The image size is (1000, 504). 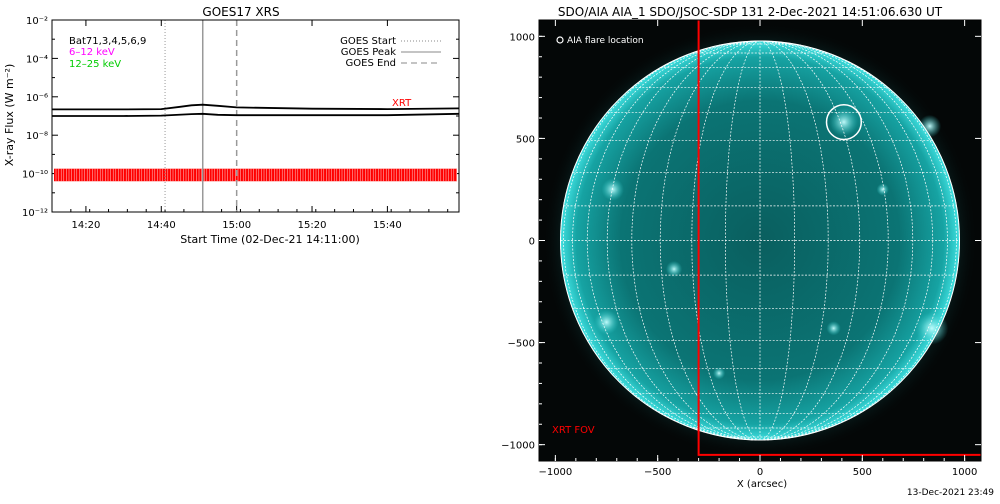 I want to click on aia-ytick-label: −500, so click(x=521, y=344).